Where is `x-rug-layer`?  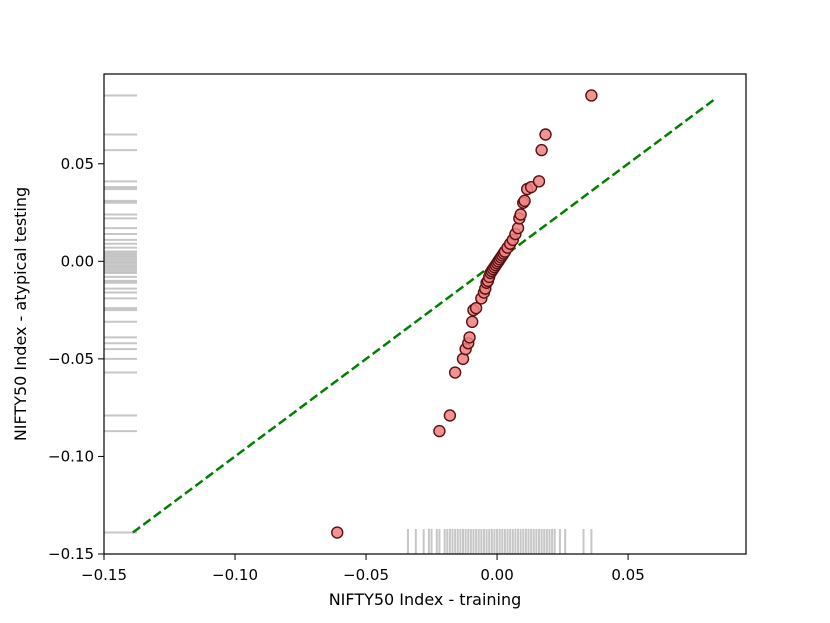 x-rug-layer is located at coordinates (499, 541).